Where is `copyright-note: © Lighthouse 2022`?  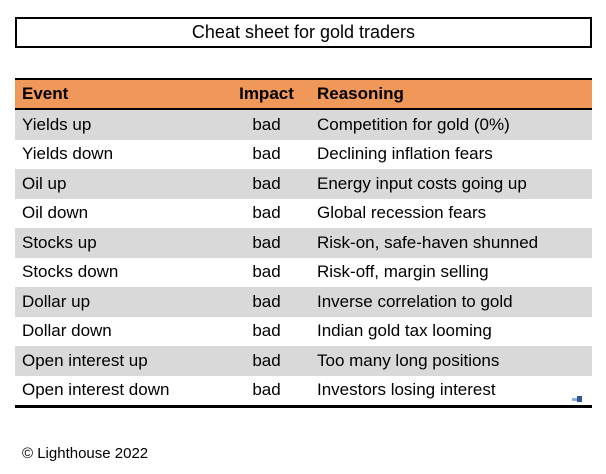
copyright-note: © Lighthouse 2022 is located at coordinates (85, 453).